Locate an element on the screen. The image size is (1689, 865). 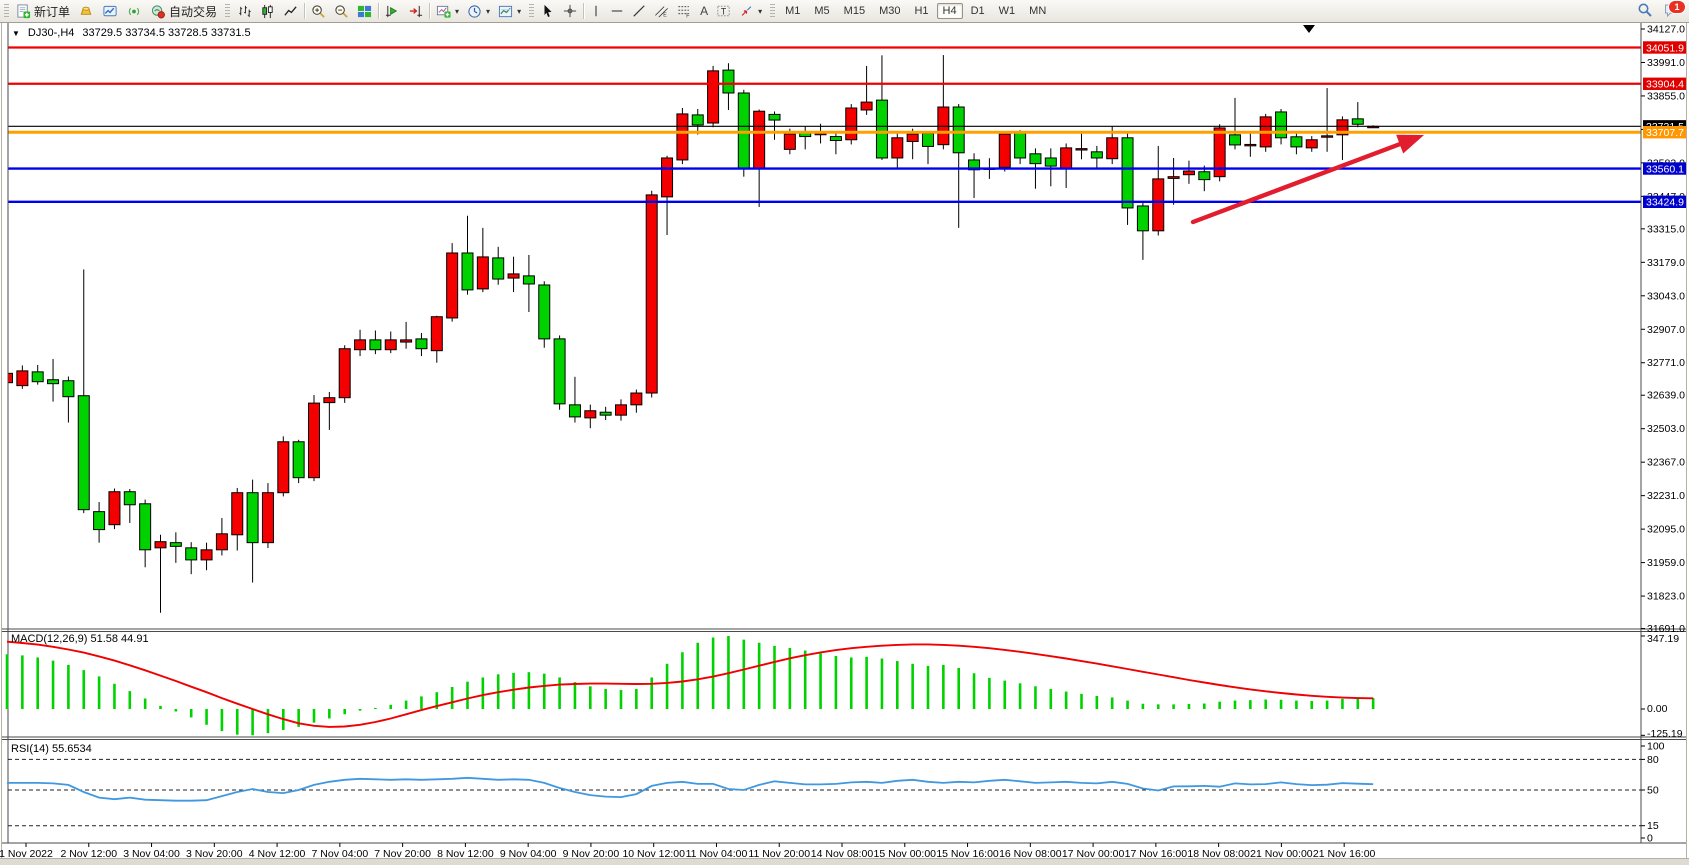
zoom-in-button is located at coordinates (318, 11).